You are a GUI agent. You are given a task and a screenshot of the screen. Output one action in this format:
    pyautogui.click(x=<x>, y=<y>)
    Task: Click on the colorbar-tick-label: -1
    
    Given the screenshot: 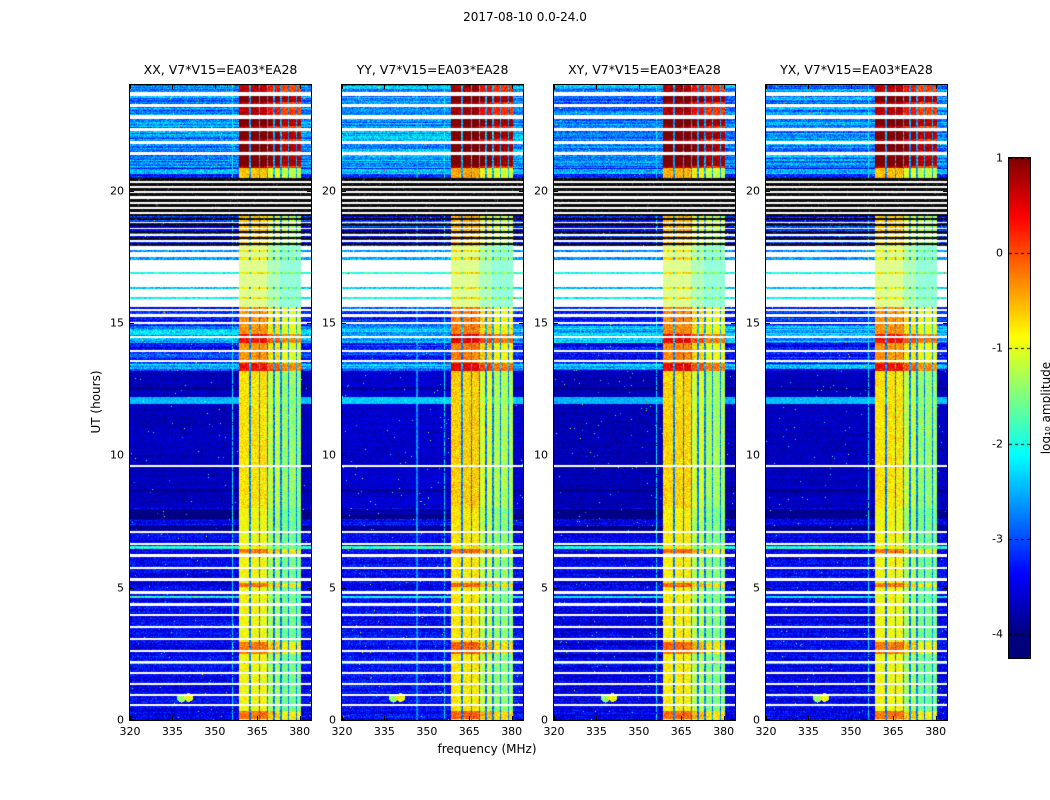 What is the action you would take?
    pyautogui.click(x=997, y=348)
    